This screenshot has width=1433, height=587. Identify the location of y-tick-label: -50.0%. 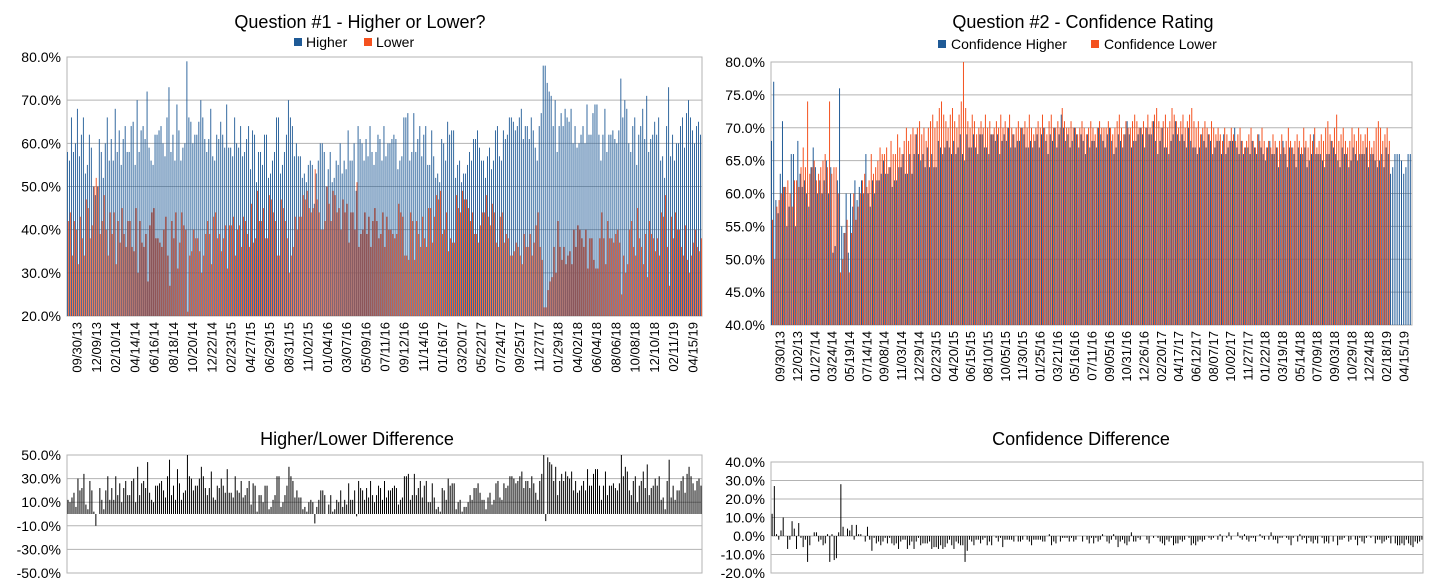
(39, 573).